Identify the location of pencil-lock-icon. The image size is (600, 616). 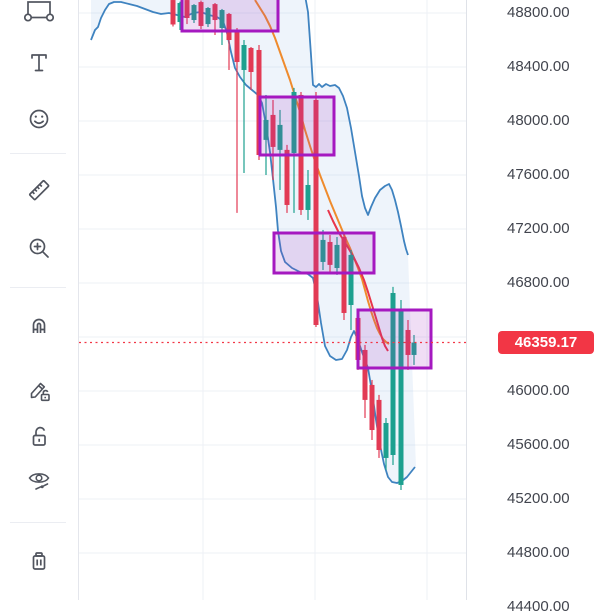
(40, 392).